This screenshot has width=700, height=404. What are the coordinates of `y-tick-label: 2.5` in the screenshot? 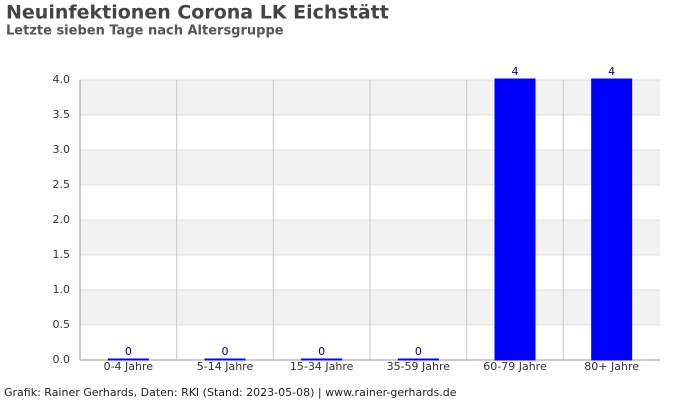 It's located at (62, 184).